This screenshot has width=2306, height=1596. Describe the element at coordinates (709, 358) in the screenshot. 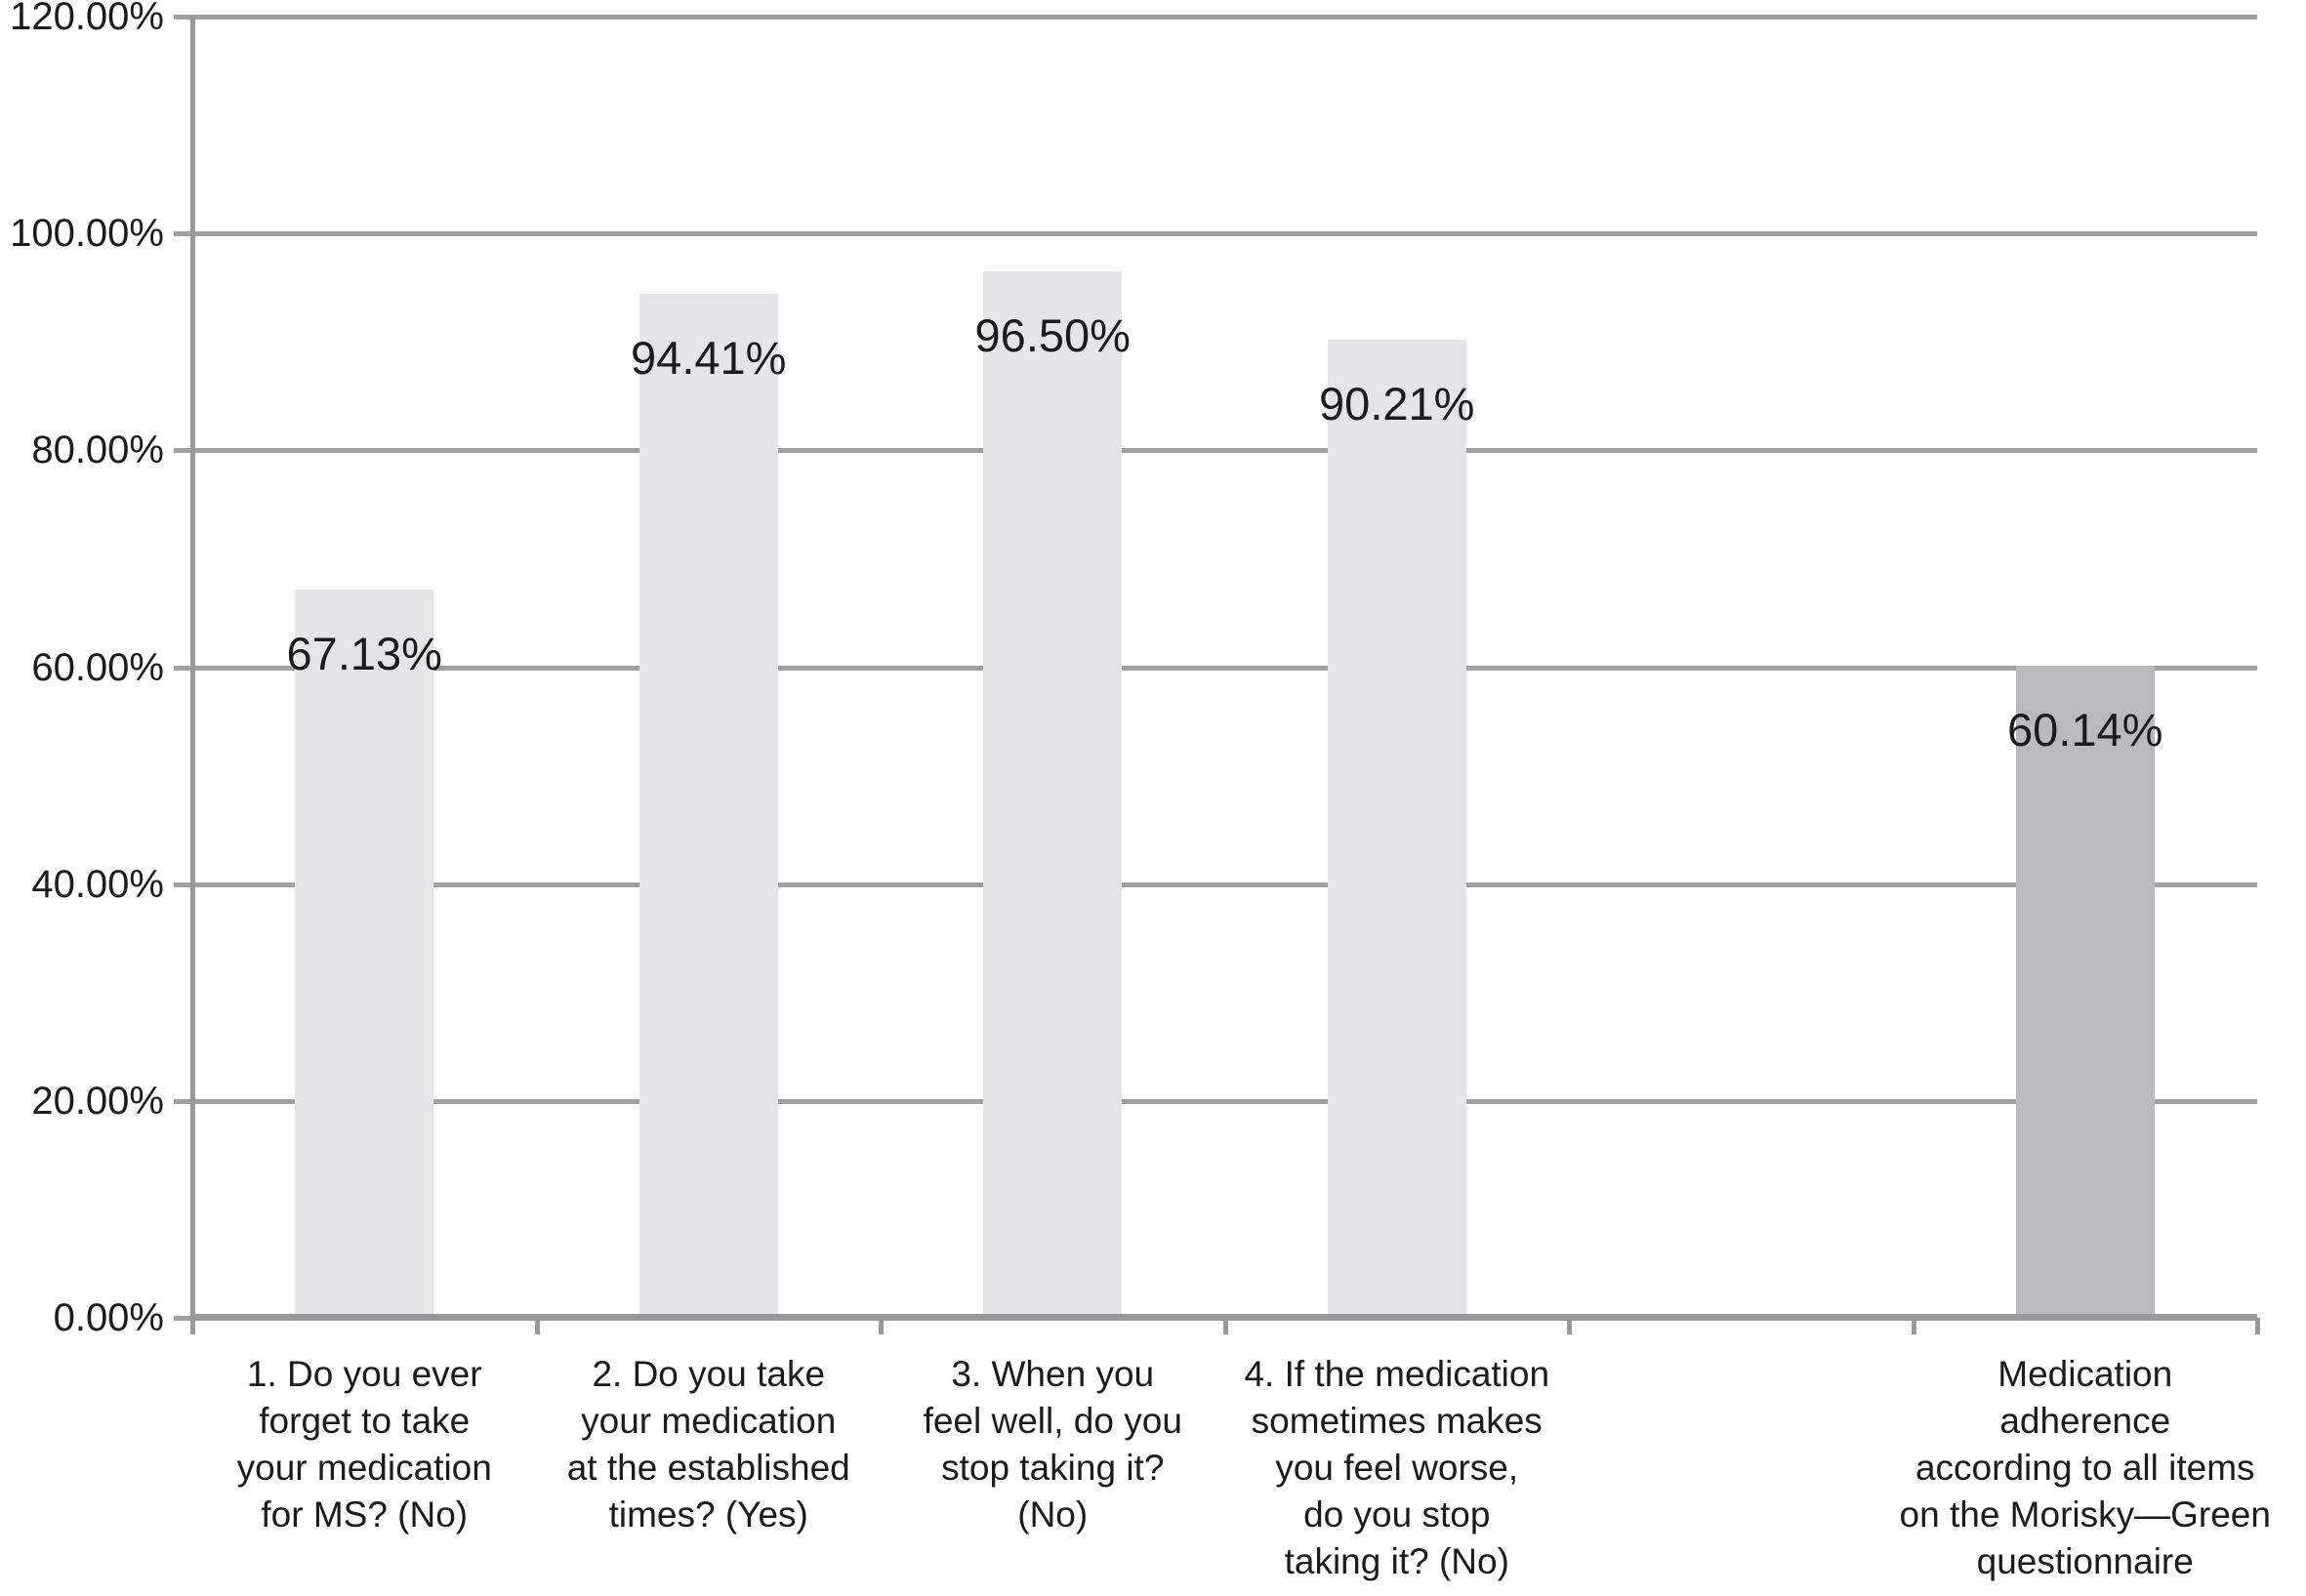

I see `data-label: 94.41%` at that location.